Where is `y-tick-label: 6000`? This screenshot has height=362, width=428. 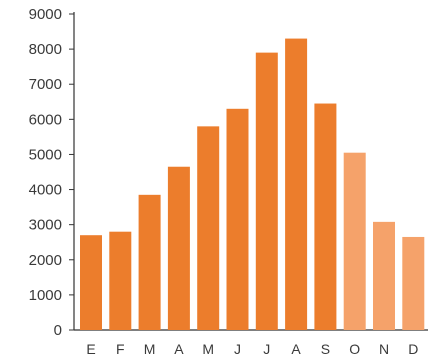
y-tick-label: 6000 is located at coordinates (45, 119).